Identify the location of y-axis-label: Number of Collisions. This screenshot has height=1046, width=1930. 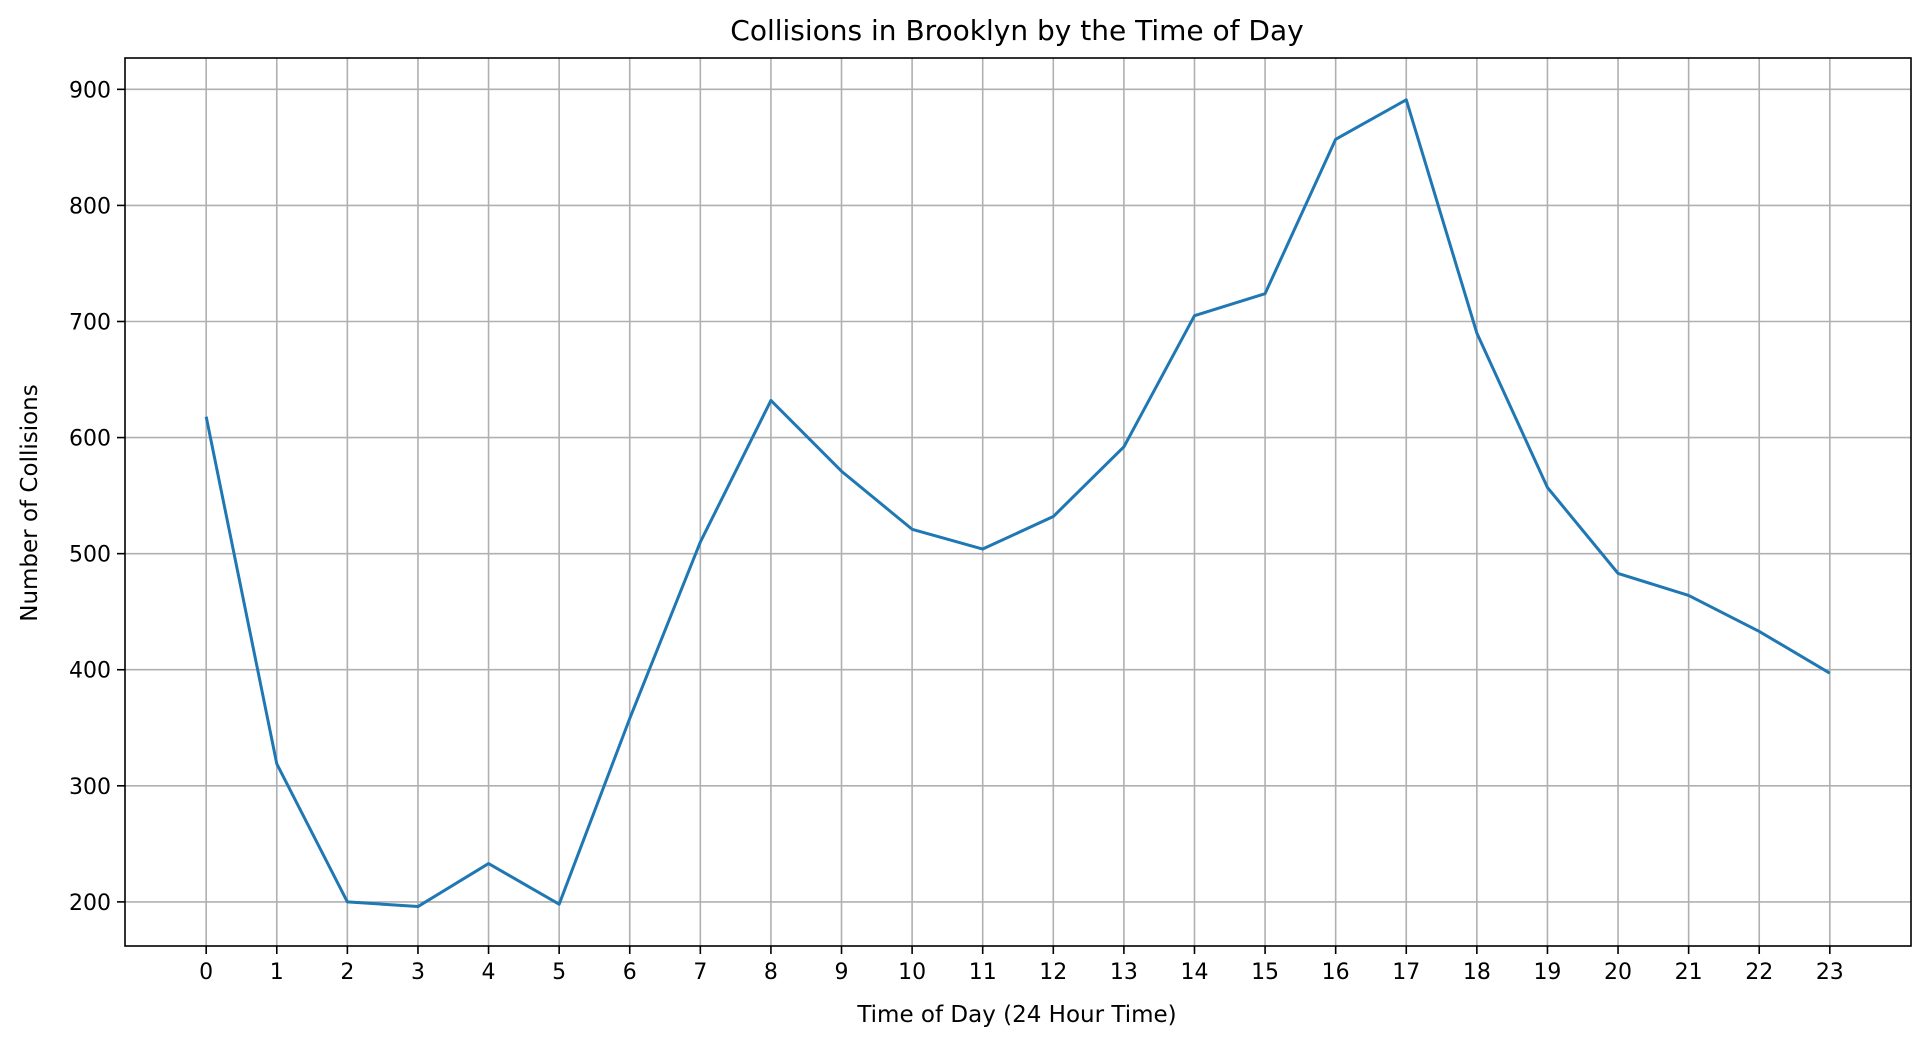
(30, 503).